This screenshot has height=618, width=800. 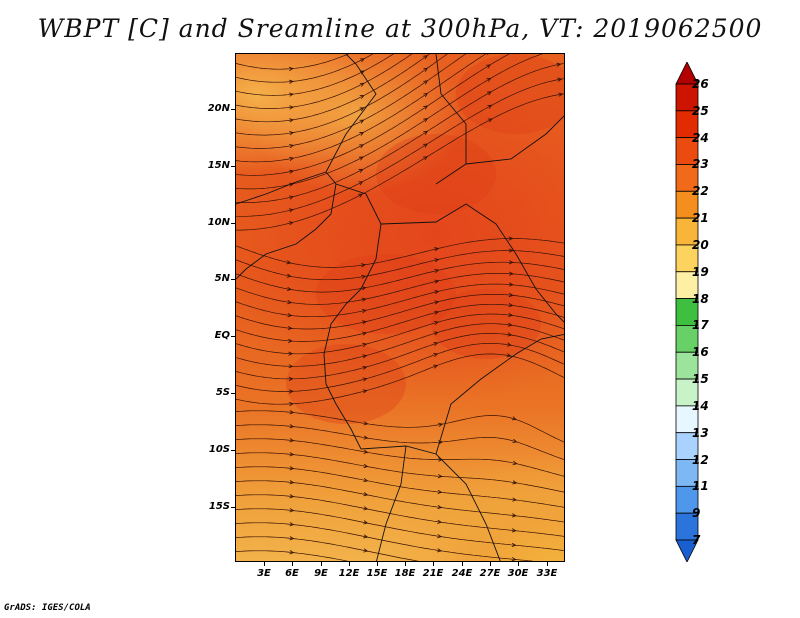 What do you see at coordinates (700, 110) in the screenshot?
I see `colorbar-label: 25` at bounding box center [700, 110].